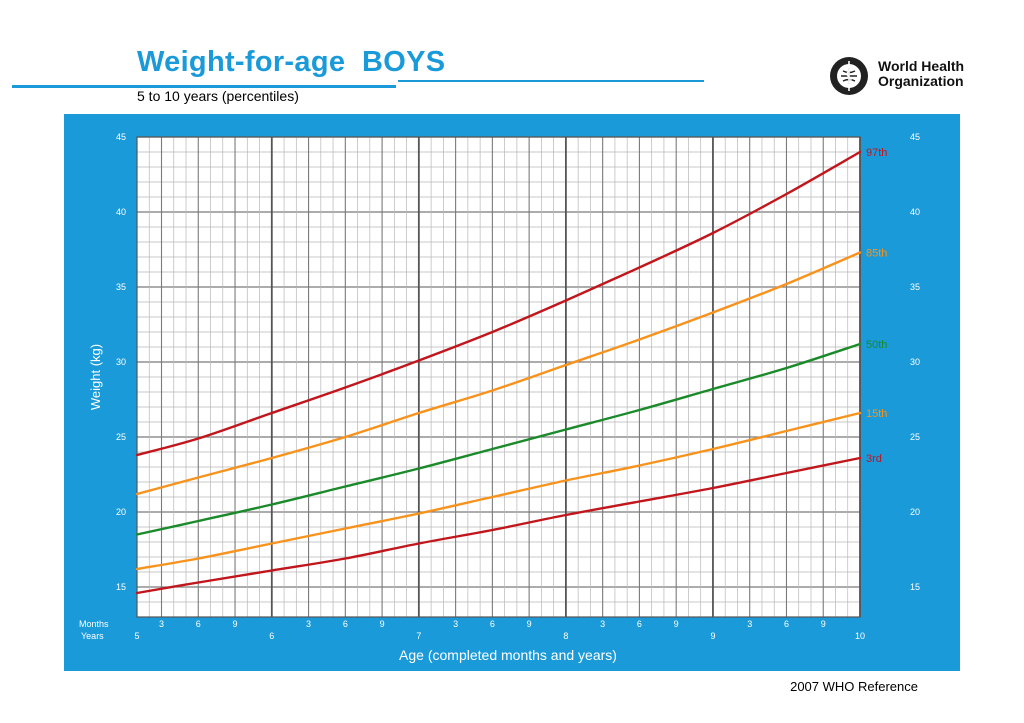 This screenshot has height=723, width=1024. I want to click on y-tick-label-right: 25, so click(915, 437).